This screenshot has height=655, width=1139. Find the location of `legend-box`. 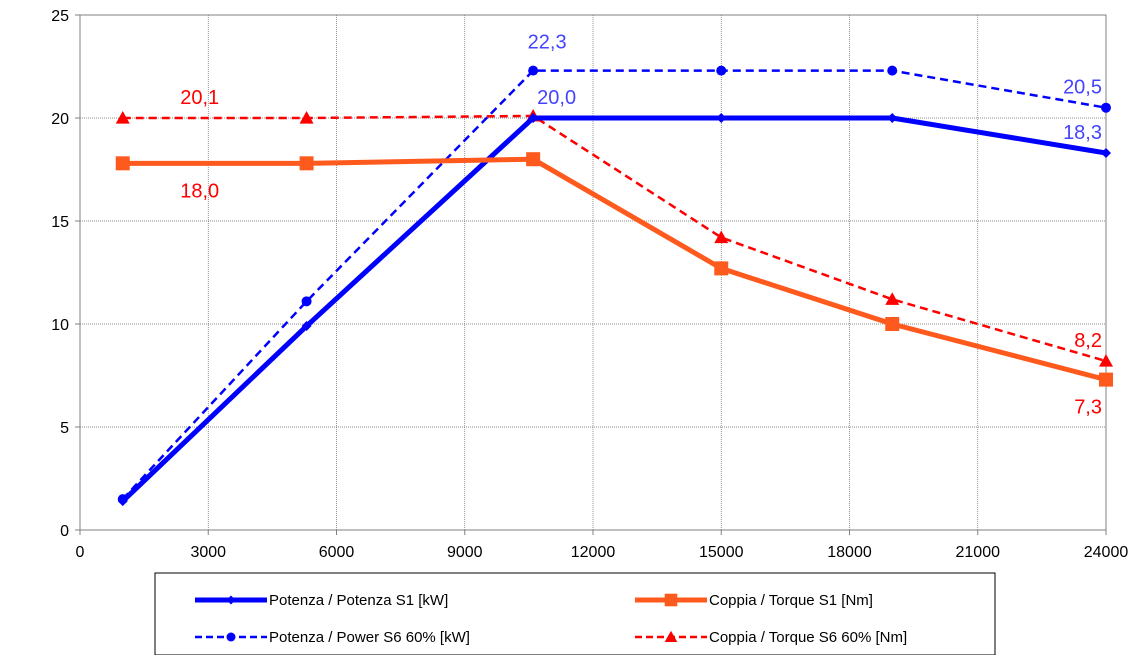

legend-box is located at coordinates (575, 613).